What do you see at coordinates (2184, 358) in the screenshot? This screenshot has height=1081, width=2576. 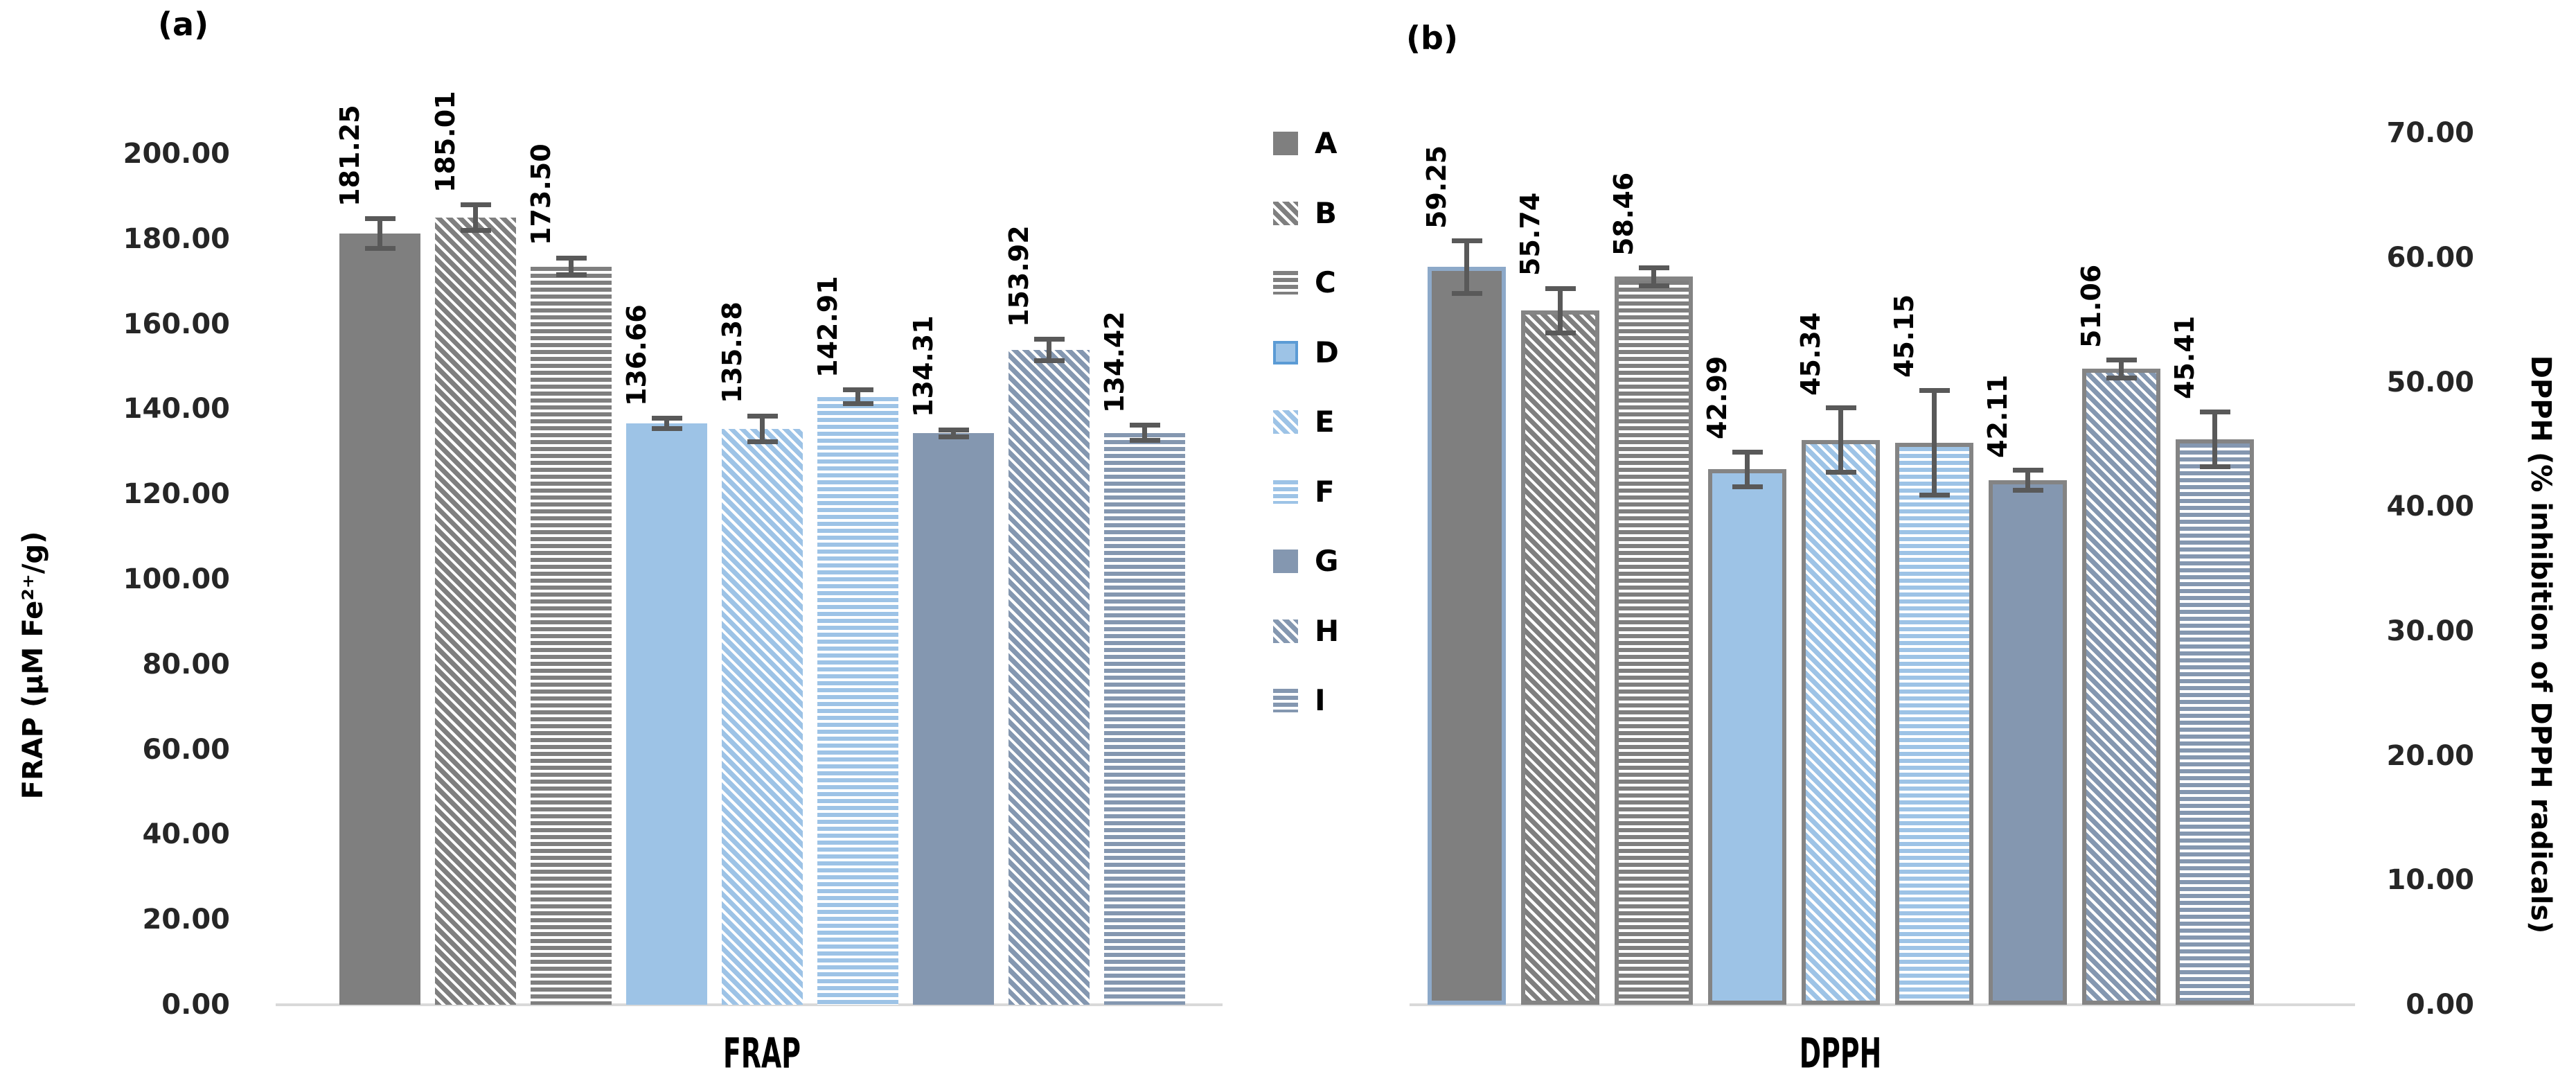 I see `bar-value-label: 45.41` at bounding box center [2184, 358].